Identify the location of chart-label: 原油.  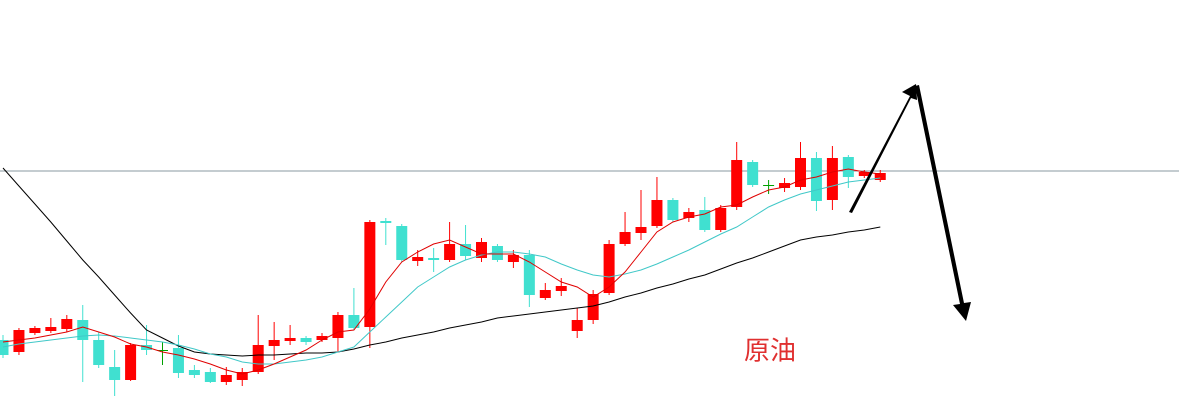
(770, 352).